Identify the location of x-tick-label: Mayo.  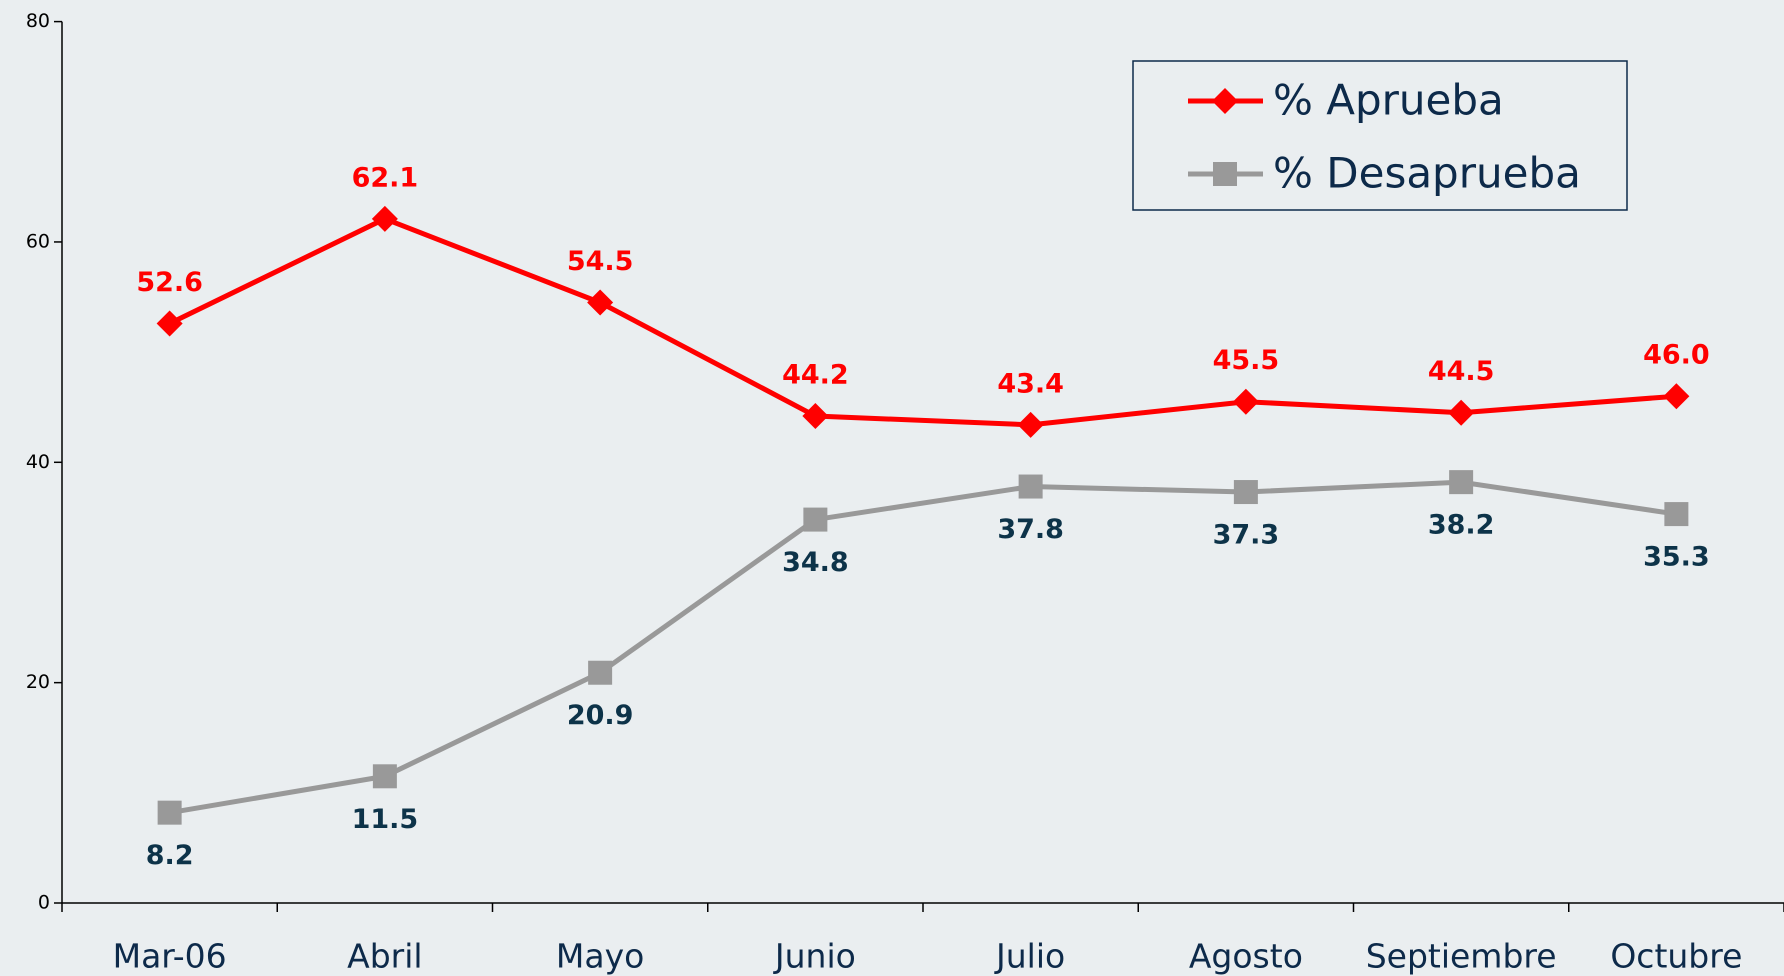
(600, 956).